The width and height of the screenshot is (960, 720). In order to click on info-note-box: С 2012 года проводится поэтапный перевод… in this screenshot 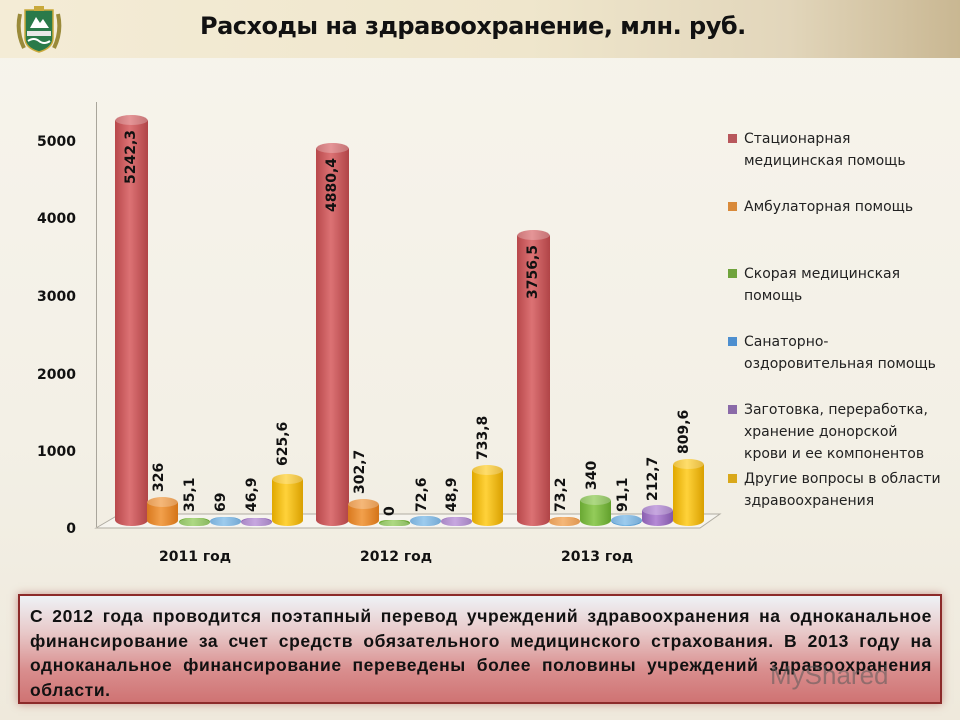, I will do `click(480, 649)`.